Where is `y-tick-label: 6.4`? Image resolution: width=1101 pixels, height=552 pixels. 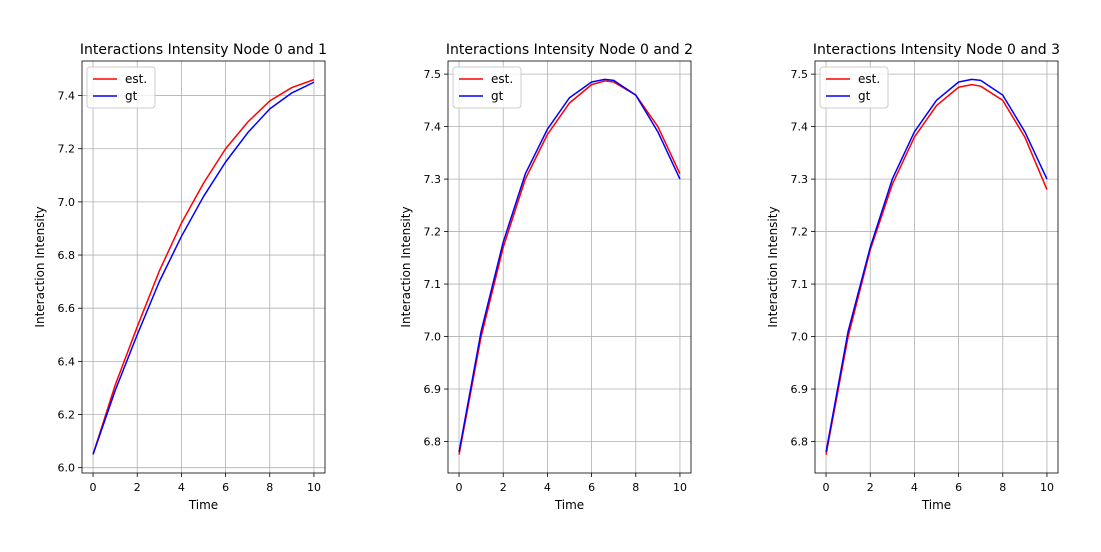 y-tick-label: 6.4 is located at coordinates (67, 361).